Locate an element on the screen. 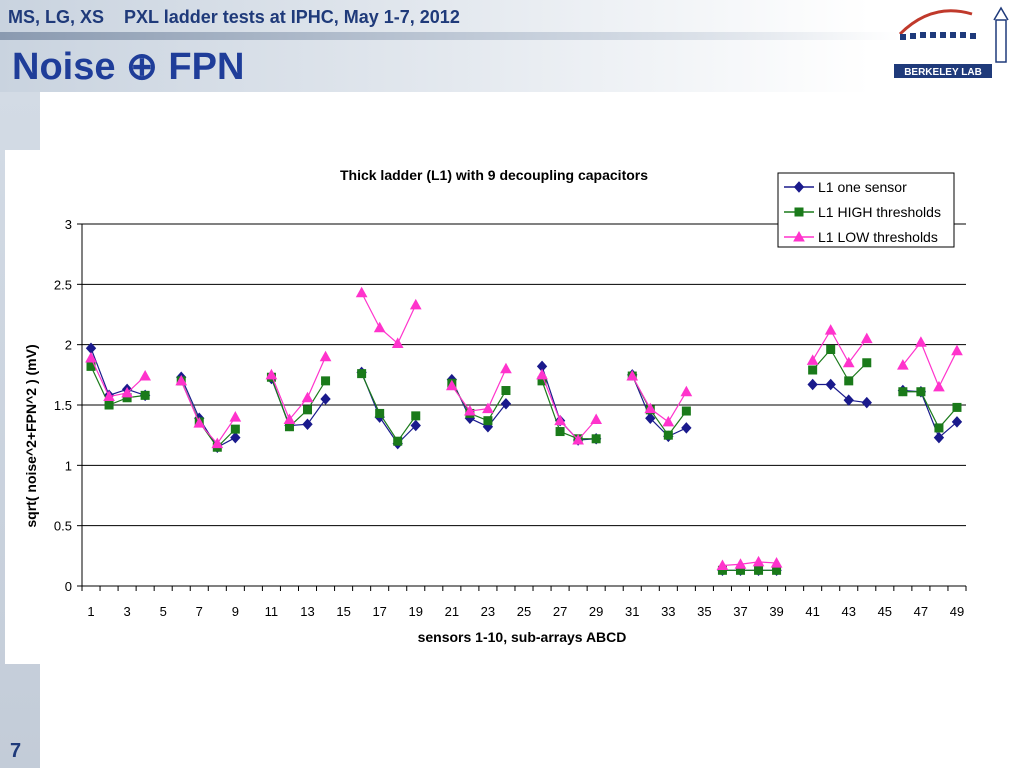 The width and height of the screenshot is (1024, 768). x-tick-label: 35 is located at coordinates (704, 611).